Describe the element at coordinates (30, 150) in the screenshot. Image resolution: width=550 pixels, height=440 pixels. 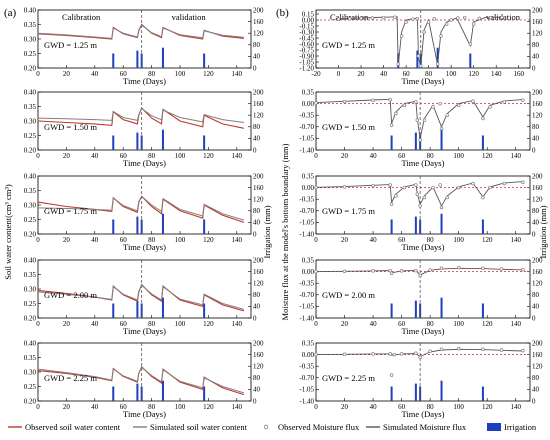
I see `y-tick-label: 0.20` at that location.